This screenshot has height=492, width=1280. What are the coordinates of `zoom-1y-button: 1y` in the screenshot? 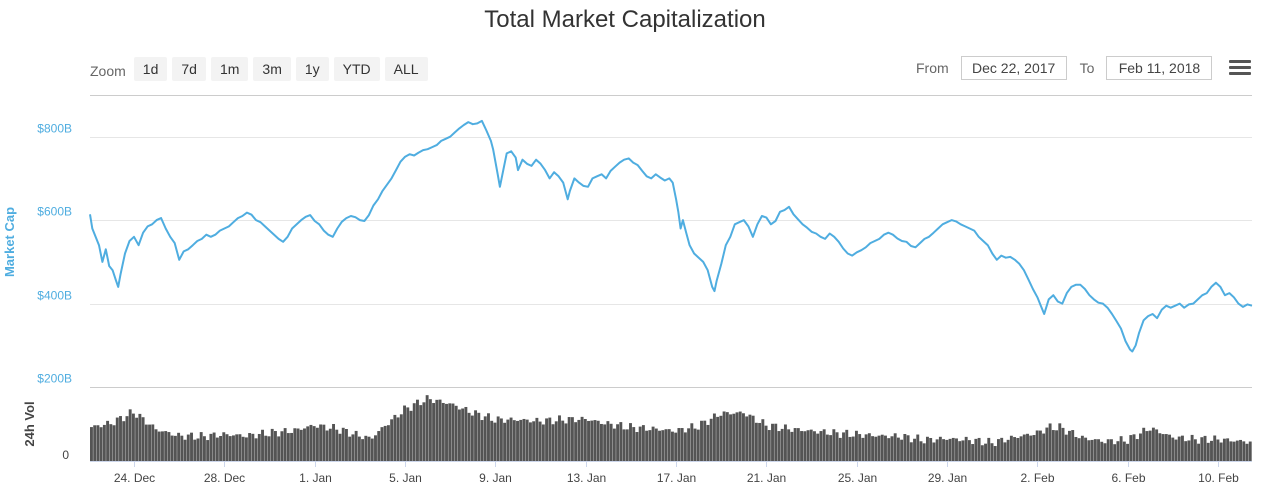 It's located at (312, 69).